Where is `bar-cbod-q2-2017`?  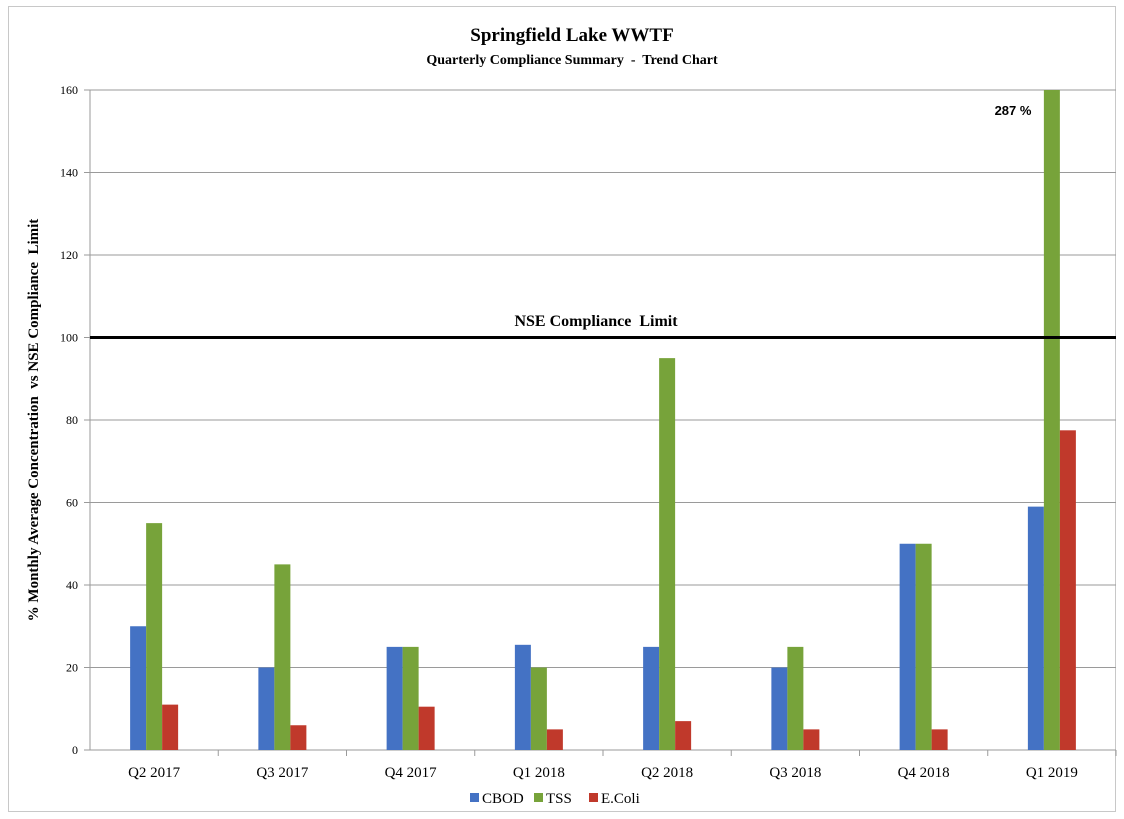
bar-cbod-q2-2017 is located at coordinates (138, 688).